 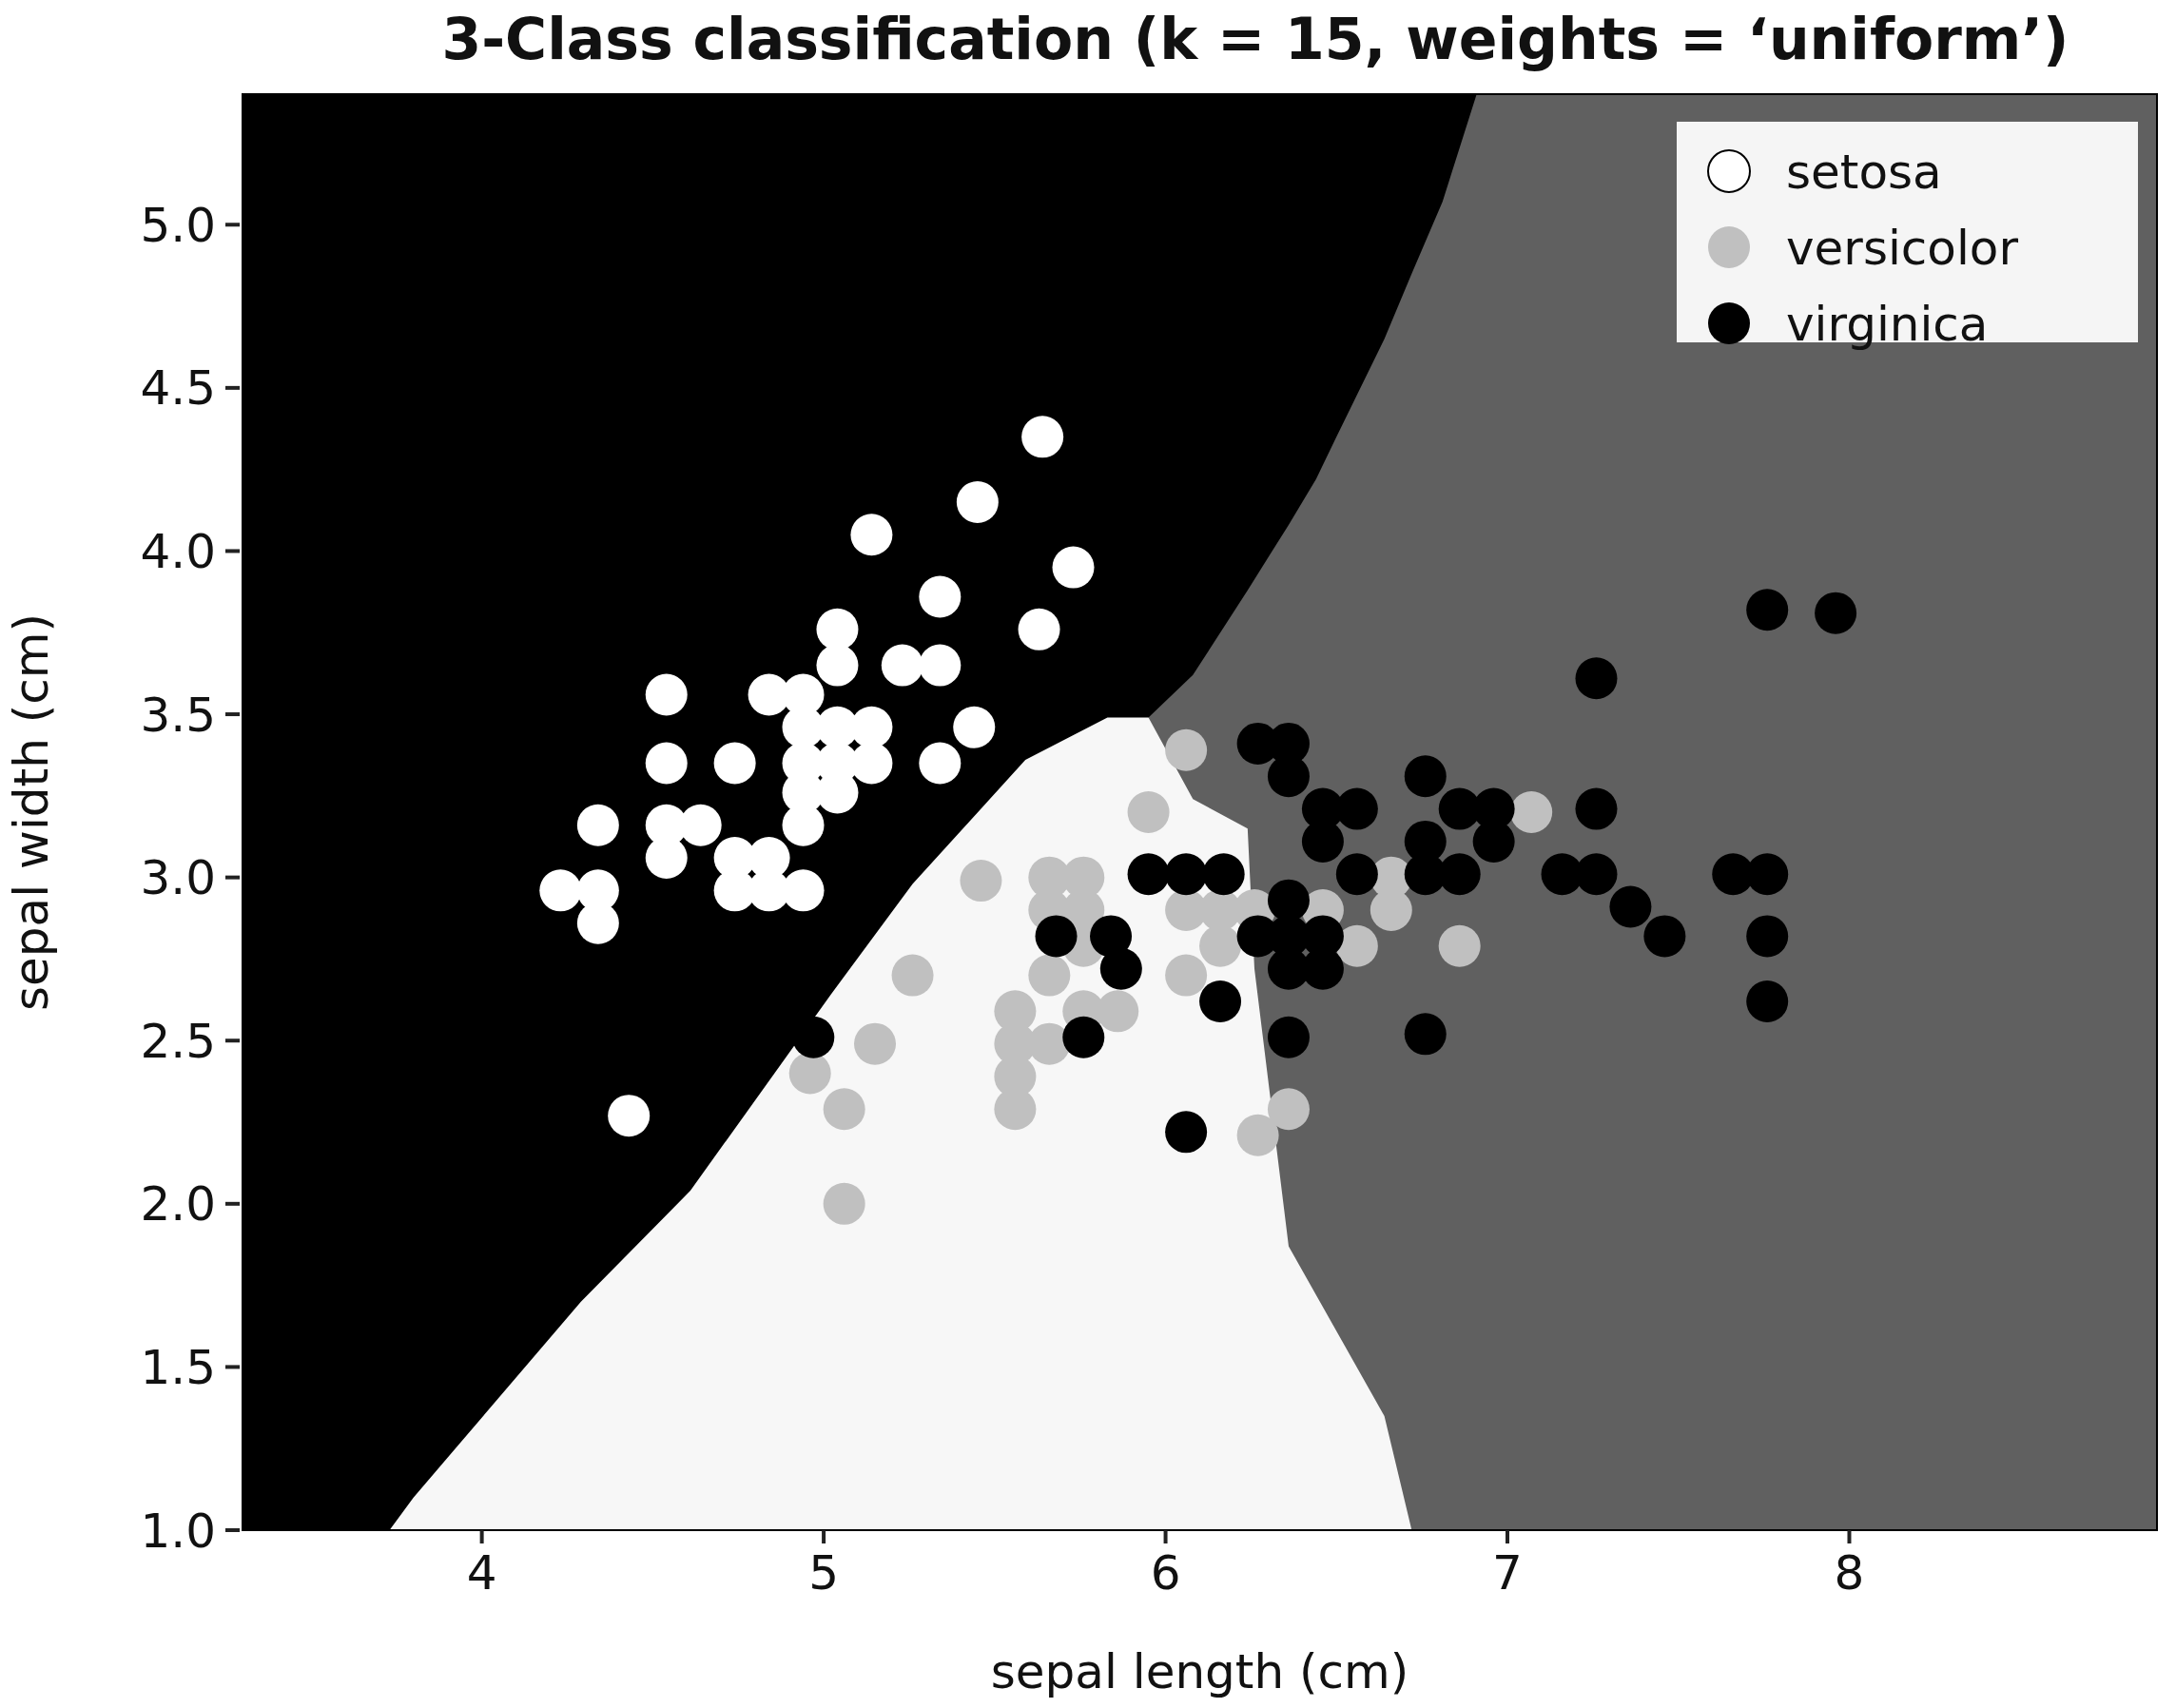 I want to click on y-tick-label: 5.0, so click(x=178, y=225).